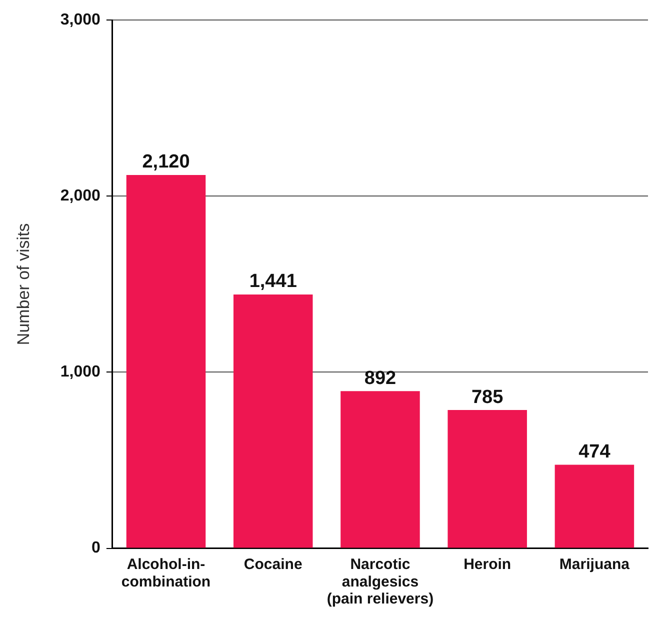  I want to click on y-tick-label: 1,000, so click(80, 372).